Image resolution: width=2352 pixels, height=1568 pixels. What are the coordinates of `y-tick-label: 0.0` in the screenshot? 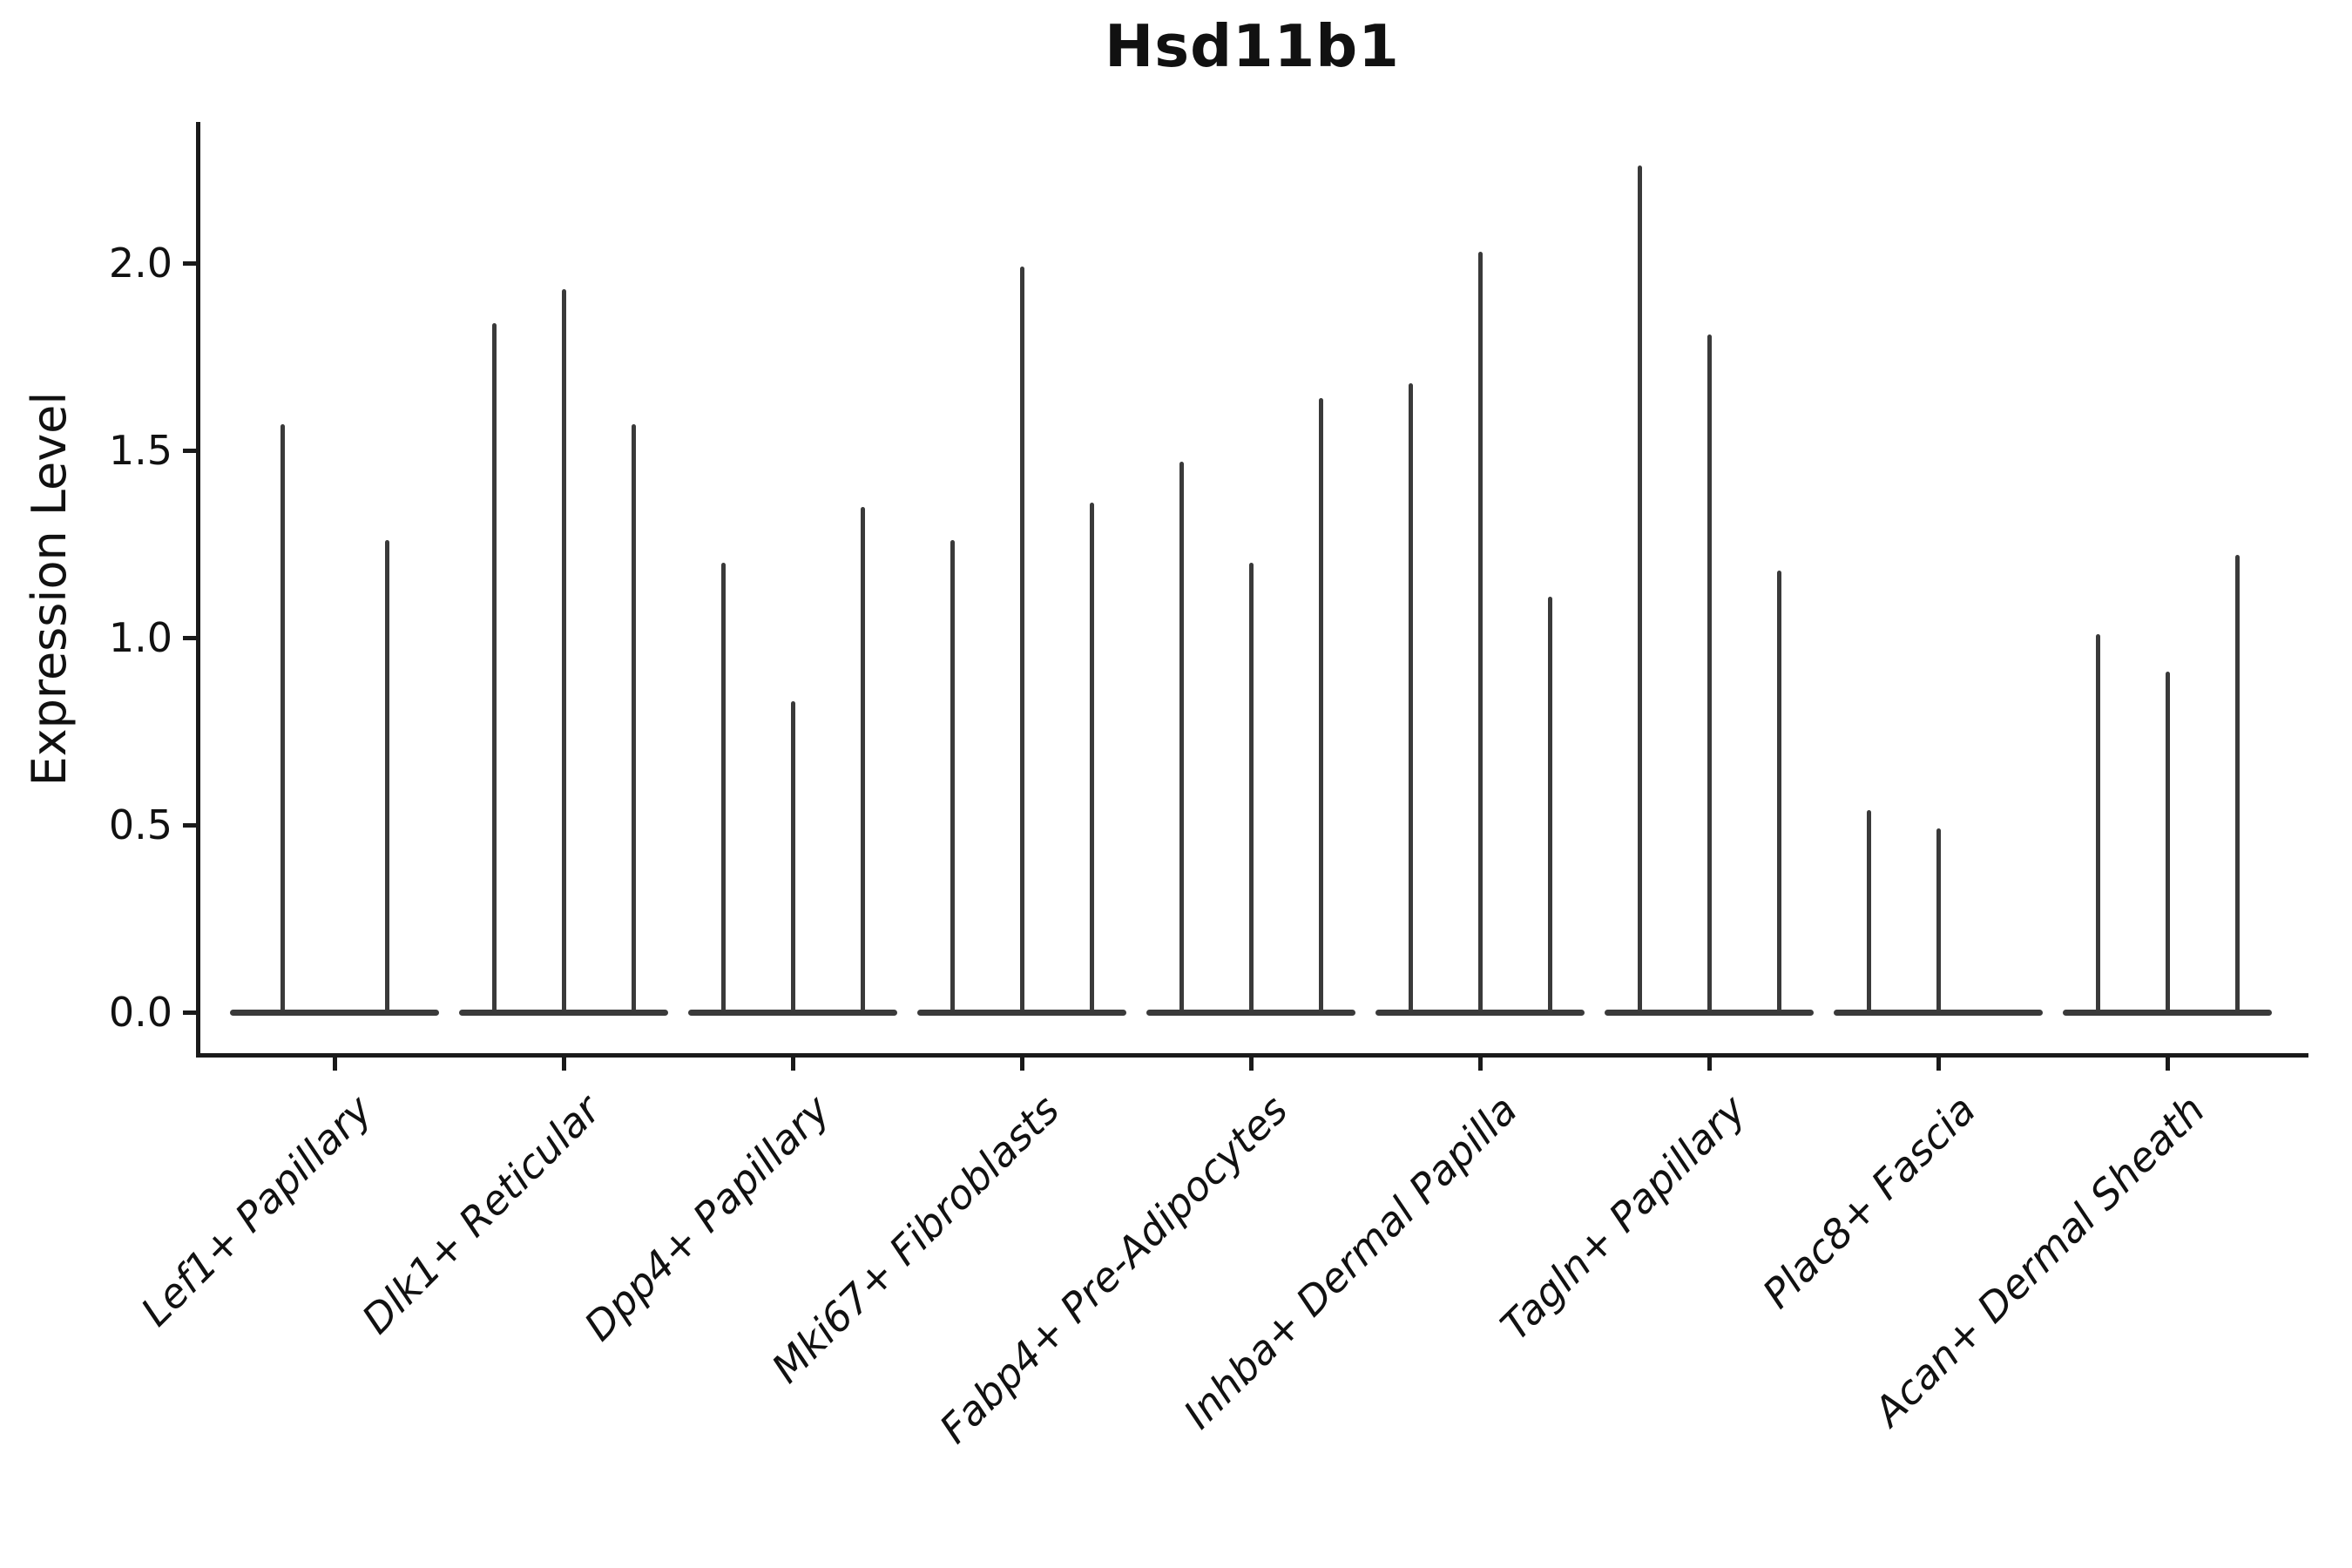 It's located at (140, 1013).